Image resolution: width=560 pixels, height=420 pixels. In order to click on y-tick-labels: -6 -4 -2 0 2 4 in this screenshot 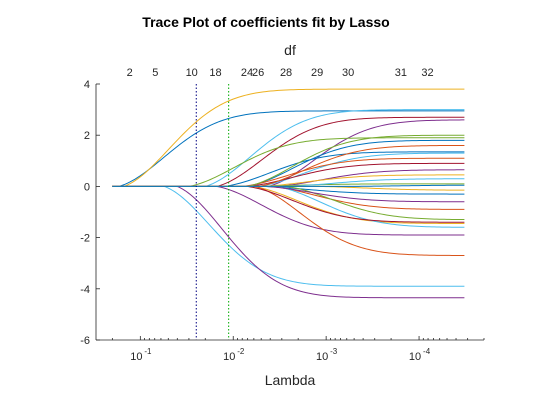, I will do `click(85, 213)`.